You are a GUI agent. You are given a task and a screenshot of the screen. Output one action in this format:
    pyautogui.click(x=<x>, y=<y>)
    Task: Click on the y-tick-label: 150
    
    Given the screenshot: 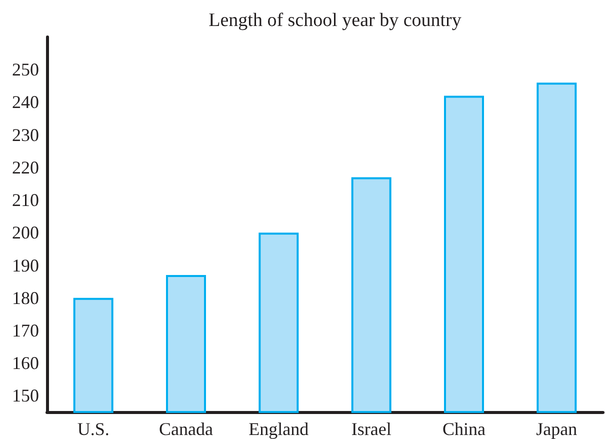 What is the action you would take?
    pyautogui.click(x=25, y=396)
    